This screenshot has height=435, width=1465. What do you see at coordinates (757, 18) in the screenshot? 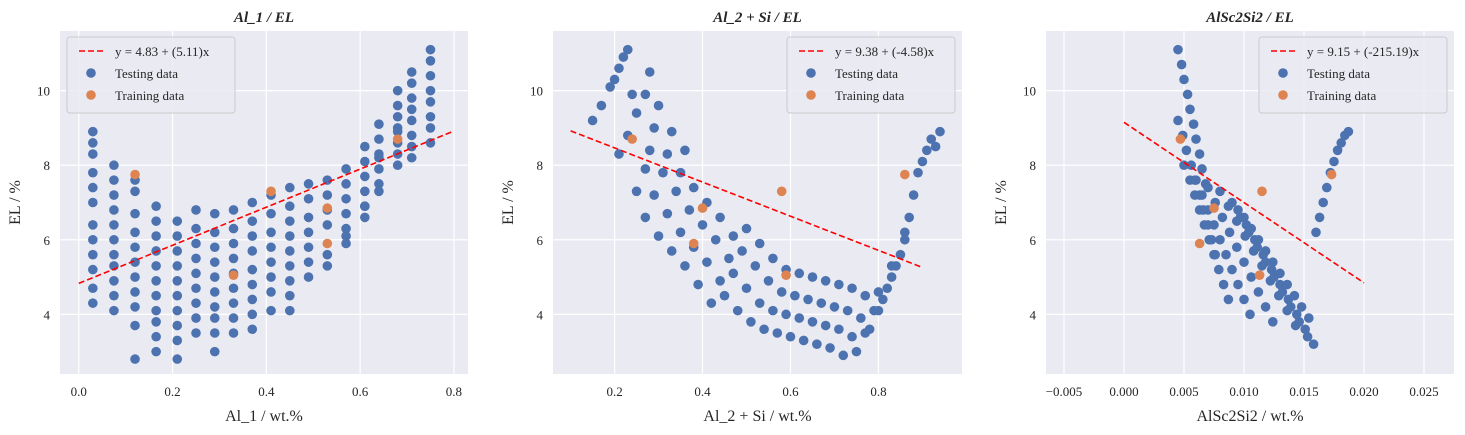
I see `chart-title: Al_2 + Si / EL` at bounding box center [757, 18].